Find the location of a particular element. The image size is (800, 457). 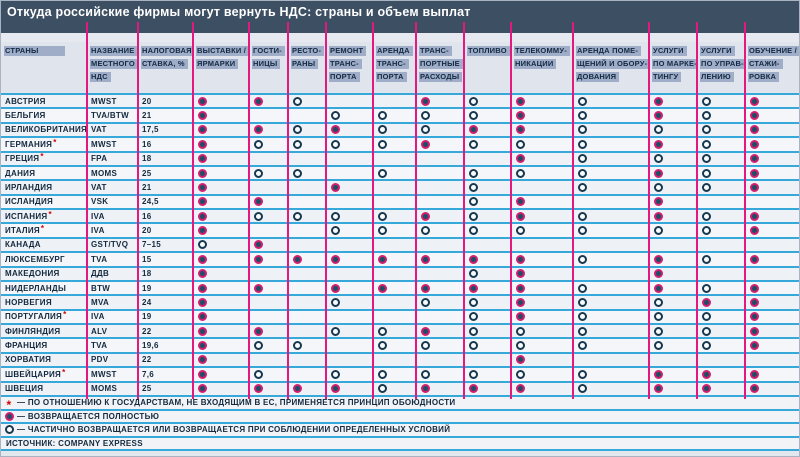

table-row: ФРАНЦИЯ TVA 19,6 is located at coordinates (400, 346).